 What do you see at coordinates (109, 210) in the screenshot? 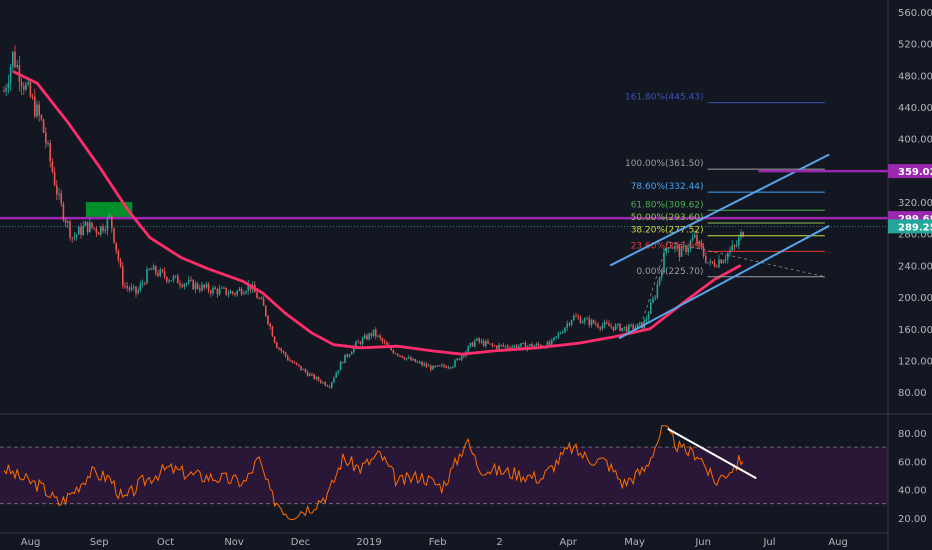
I see `supply-zone` at bounding box center [109, 210].